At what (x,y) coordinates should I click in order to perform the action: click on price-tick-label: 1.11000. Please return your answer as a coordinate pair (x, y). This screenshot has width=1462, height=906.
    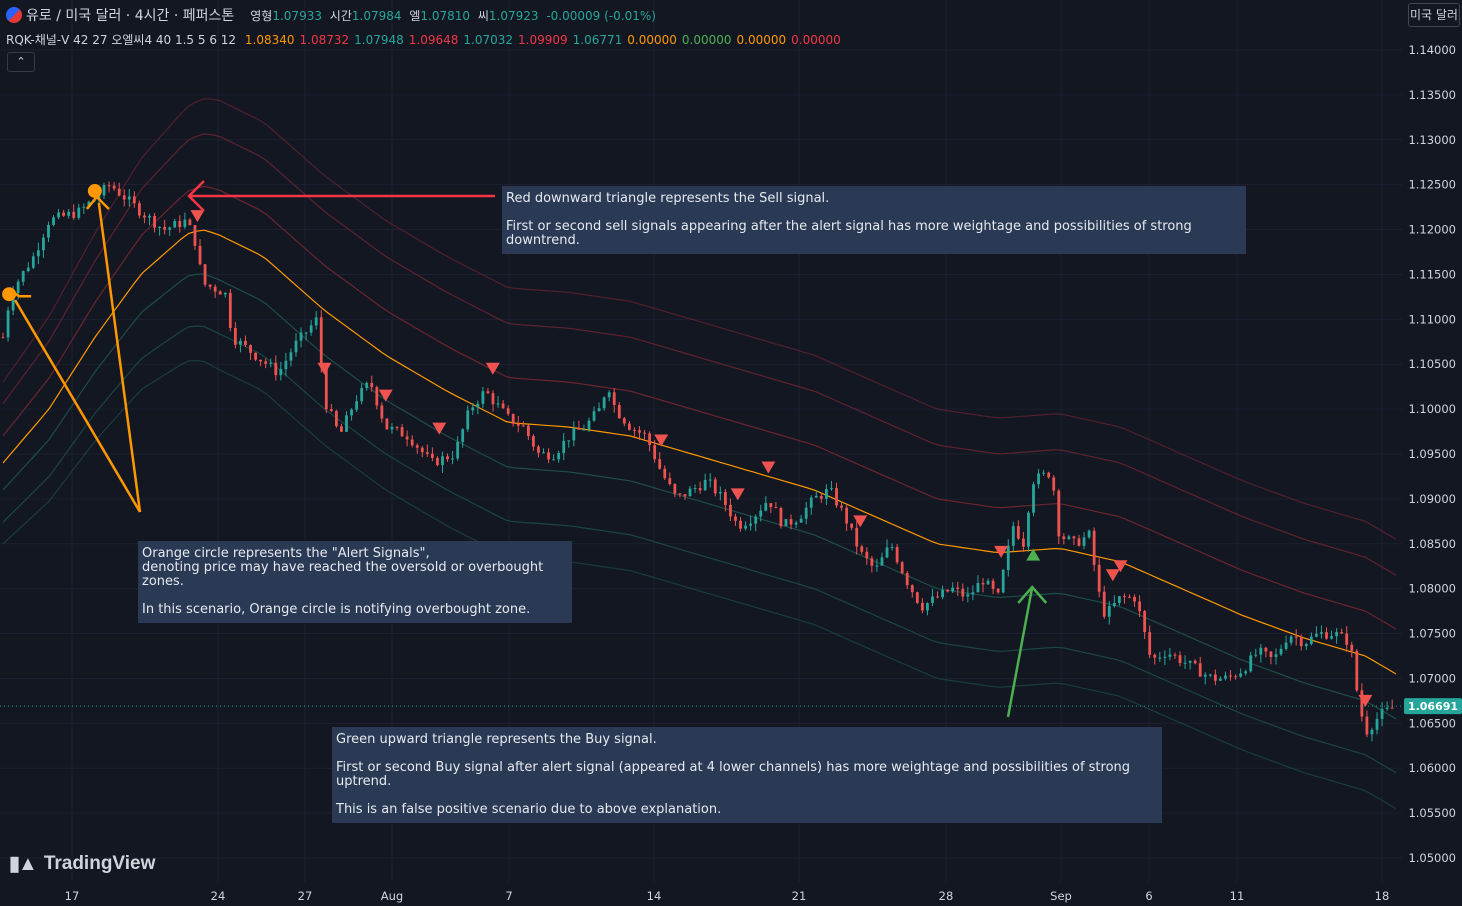
    Looking at the image, I should click on (1432, 319).